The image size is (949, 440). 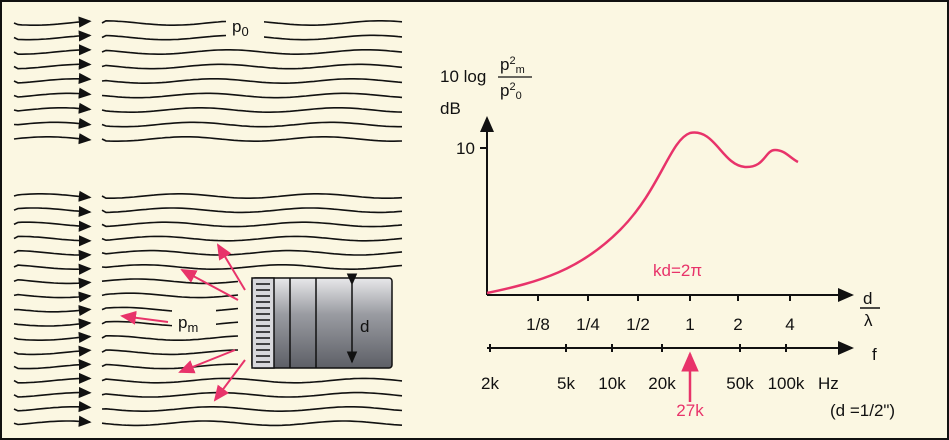 What do you see at coordinates (737, 324) in the screenshot?
I see `ratio-tick-label: 2` at bounding box center [737, 324].